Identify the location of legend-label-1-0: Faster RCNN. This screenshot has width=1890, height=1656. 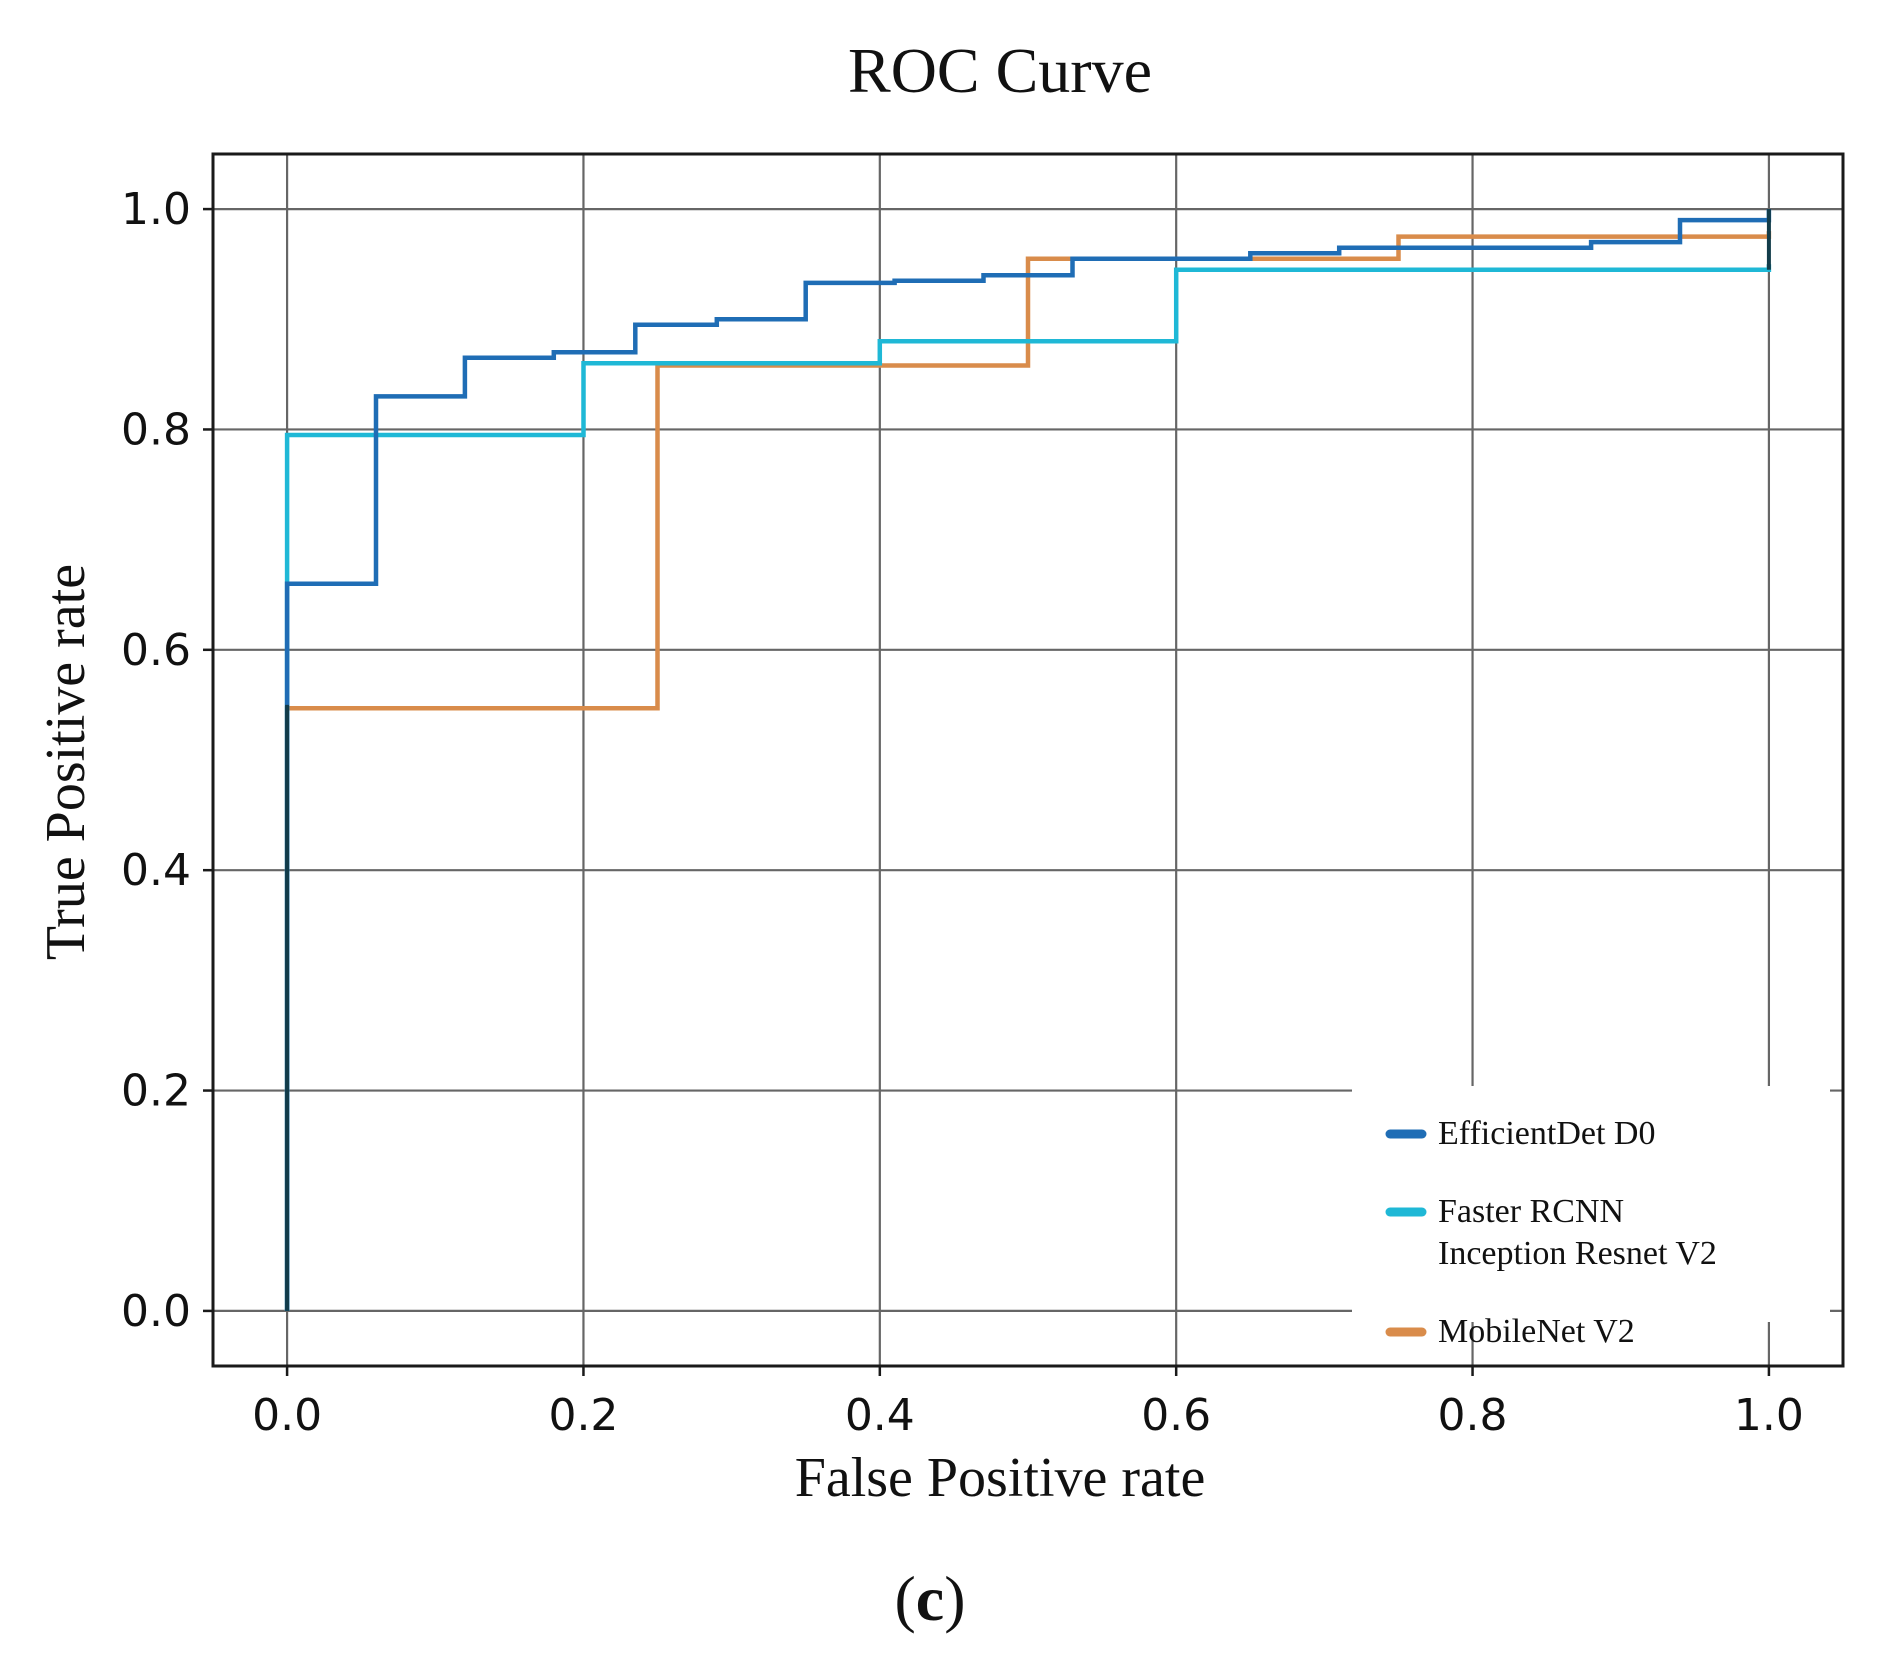
(1531, 1211).